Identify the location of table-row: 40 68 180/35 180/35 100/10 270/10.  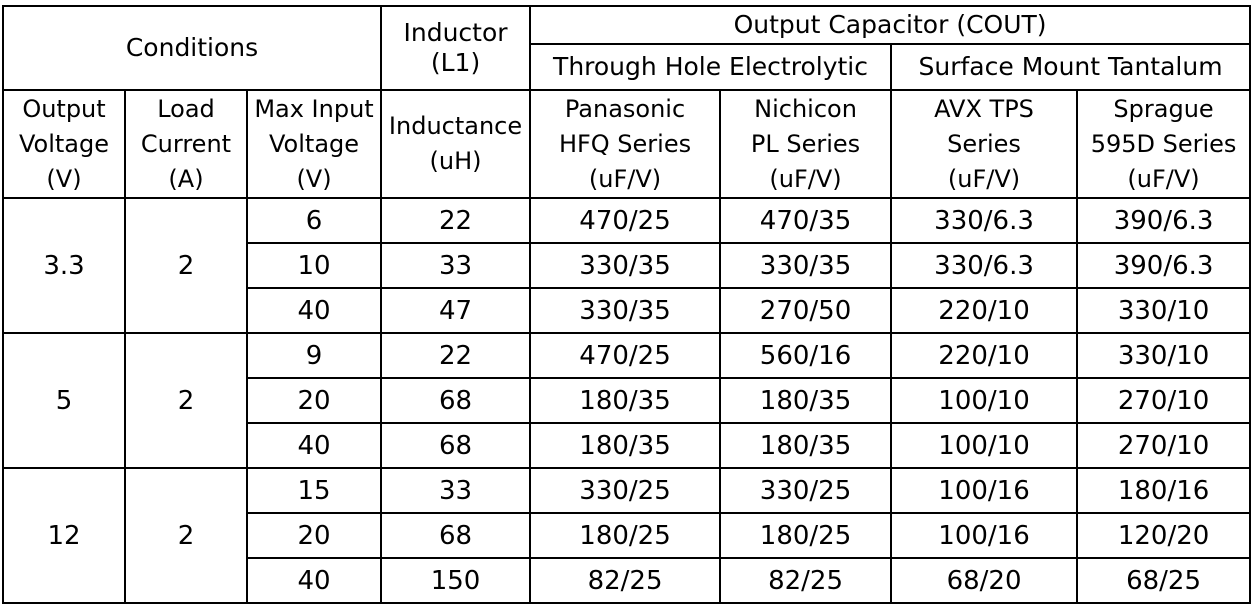
(627, 445).